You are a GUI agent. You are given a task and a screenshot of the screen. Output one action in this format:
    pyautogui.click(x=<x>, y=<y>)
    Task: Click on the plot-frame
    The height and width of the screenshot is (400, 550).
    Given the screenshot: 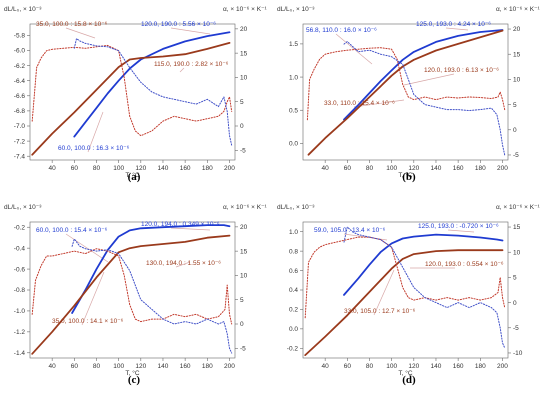 What is the action you would take?
    pyautogui.click(x=405, y=92)
    